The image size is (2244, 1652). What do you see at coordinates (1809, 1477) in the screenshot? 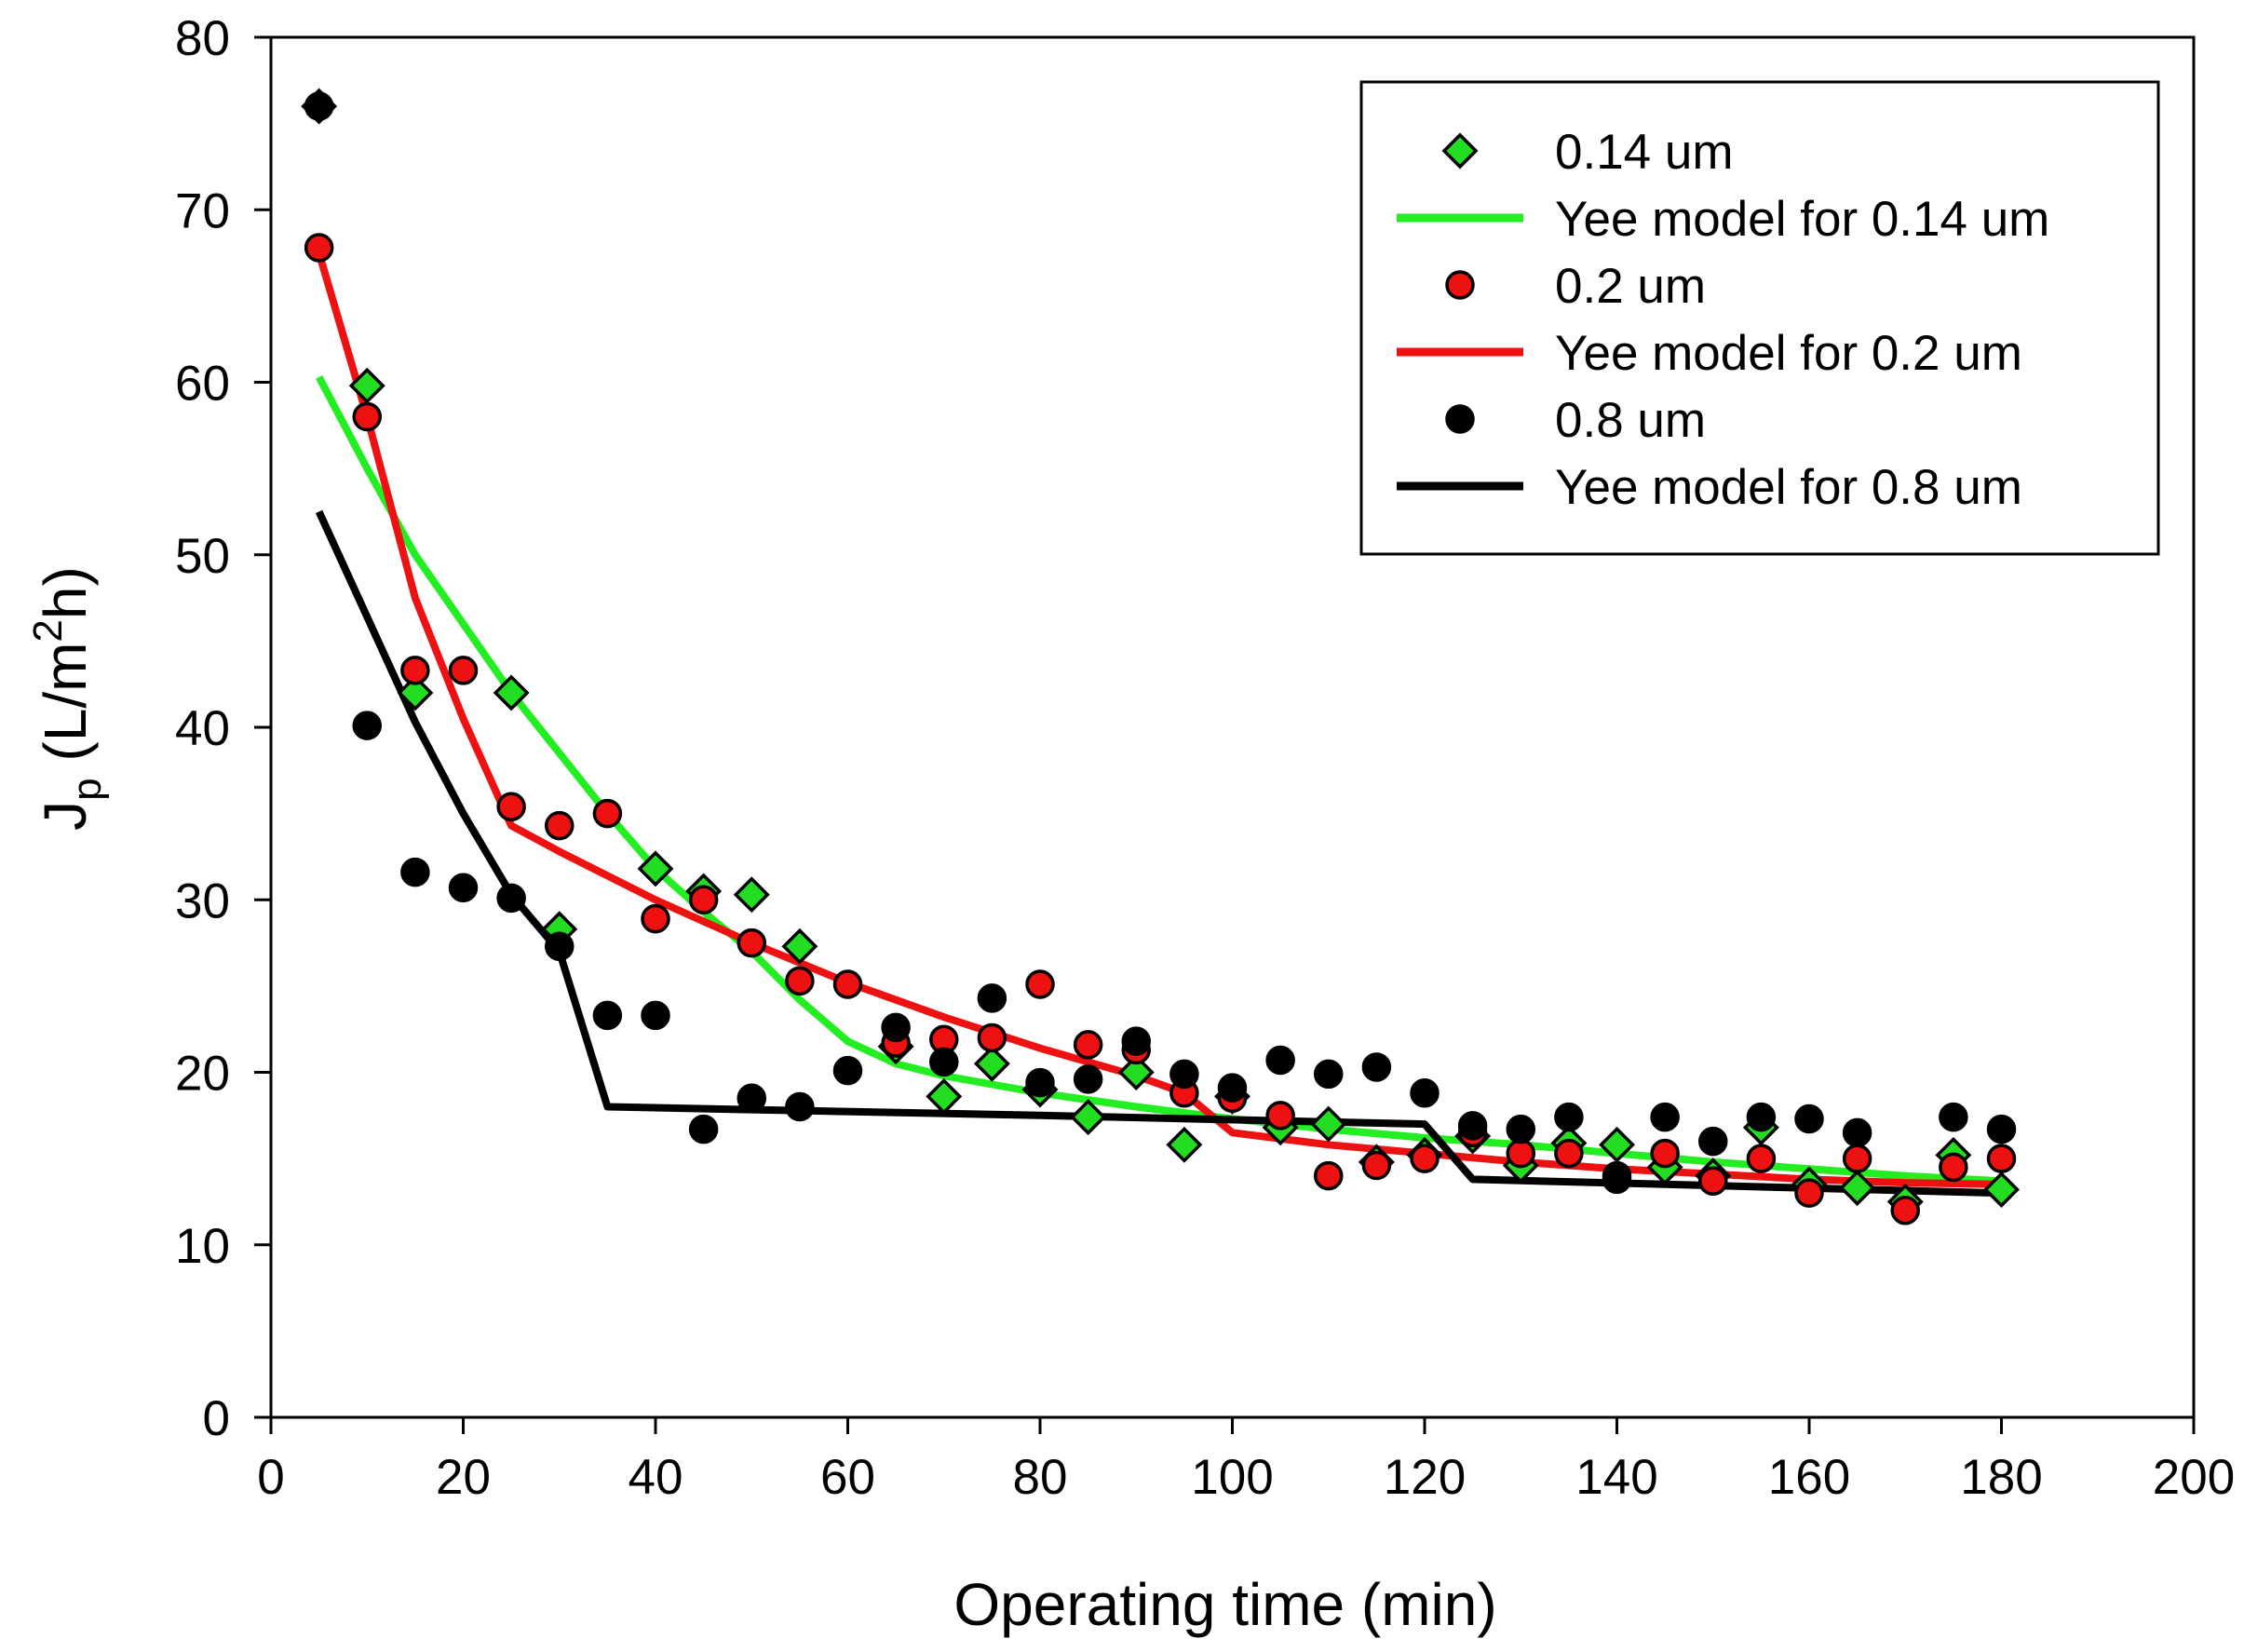
I see `x-tick-label: 160` at bounding box center [1809, 1477].